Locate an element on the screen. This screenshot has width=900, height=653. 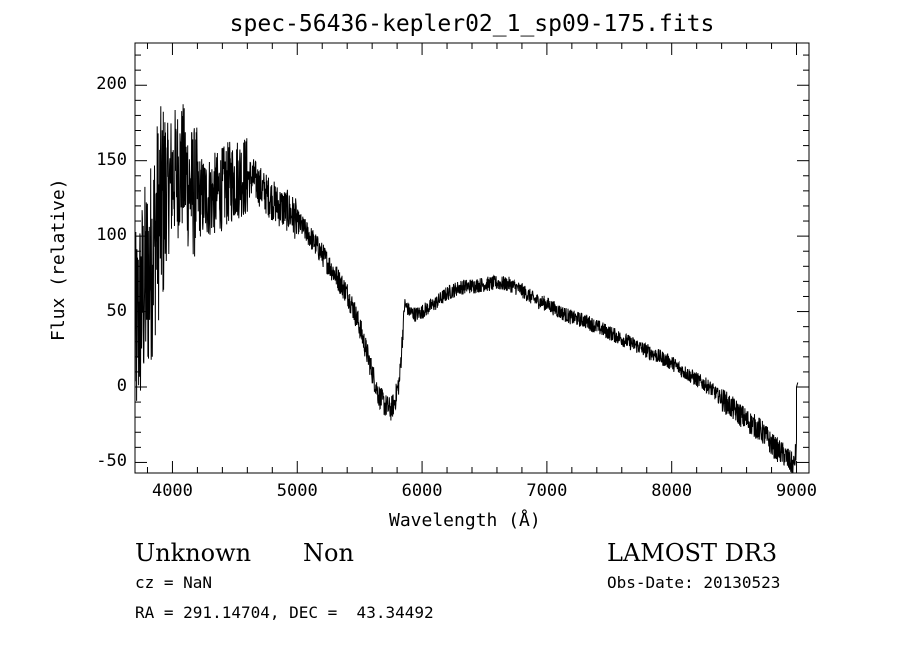
y-tick-label: 50 is located at coordinates (116, 310).